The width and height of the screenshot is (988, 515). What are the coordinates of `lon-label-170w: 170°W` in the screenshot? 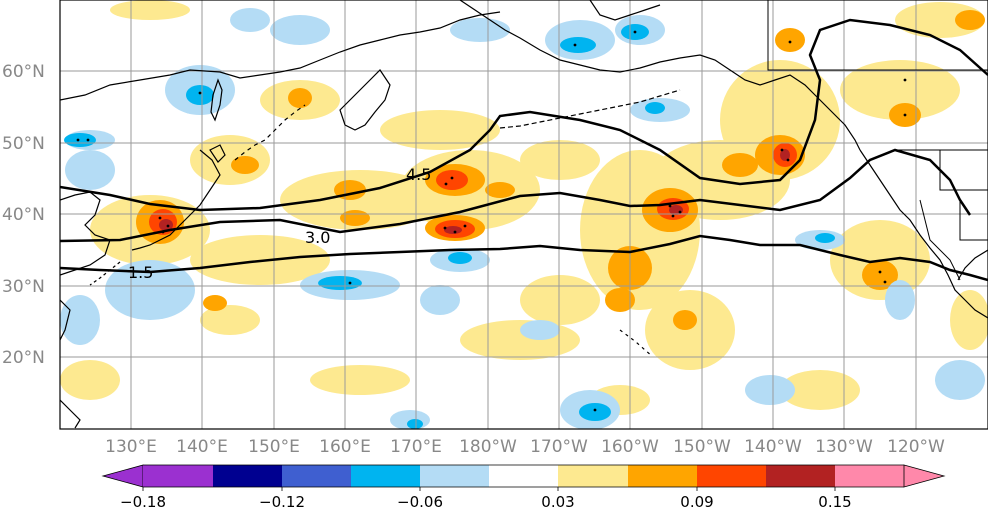 It's located at (559, 447).